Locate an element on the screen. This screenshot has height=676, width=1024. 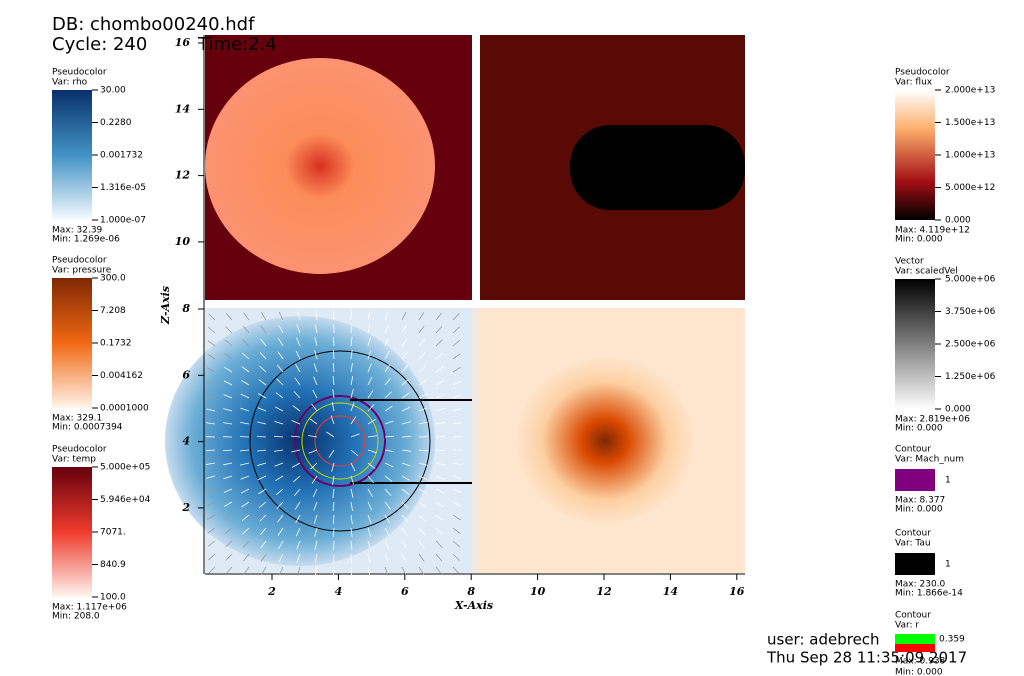
contour-var: Var: Mach_num is located at coordinates (929, 460).